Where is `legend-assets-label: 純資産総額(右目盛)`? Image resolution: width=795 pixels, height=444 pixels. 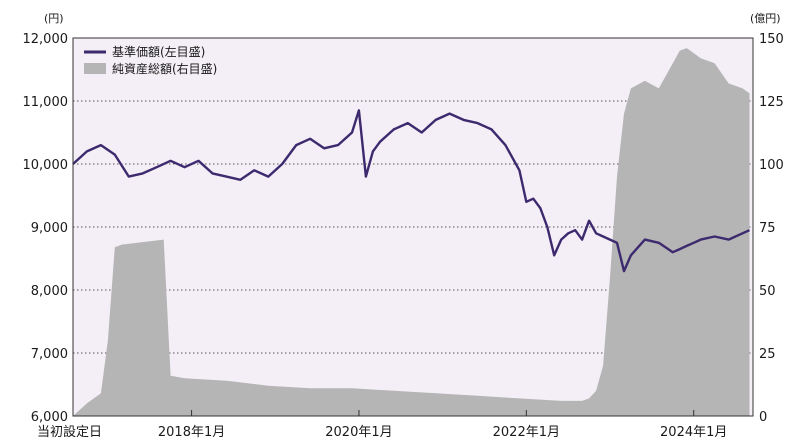 legend-assets-label: 純資産総額(右目盛) is located at coordinates (164, 68).